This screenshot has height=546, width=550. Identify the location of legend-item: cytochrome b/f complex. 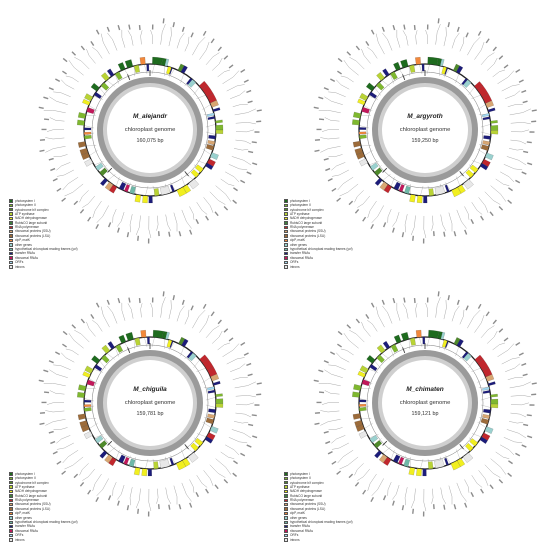
(339, 483).